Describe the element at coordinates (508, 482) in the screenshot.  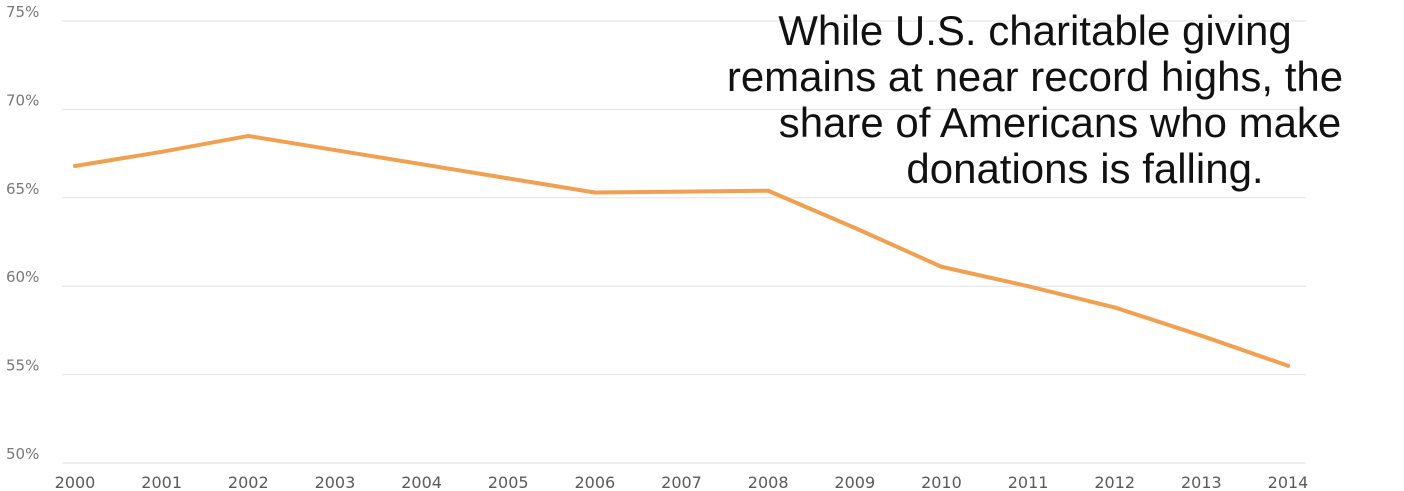
I see `x-tick-label: 2005` at that location.